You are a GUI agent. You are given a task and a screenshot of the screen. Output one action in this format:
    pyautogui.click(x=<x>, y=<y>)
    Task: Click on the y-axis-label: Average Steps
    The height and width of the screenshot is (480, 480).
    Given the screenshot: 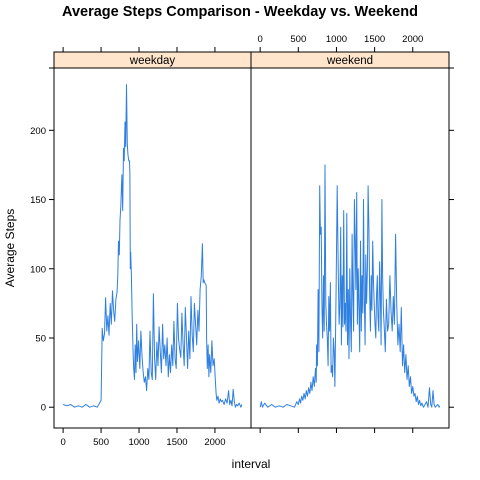 What is the action you would take?
    pyautogui.click(x=10, y=248)
    